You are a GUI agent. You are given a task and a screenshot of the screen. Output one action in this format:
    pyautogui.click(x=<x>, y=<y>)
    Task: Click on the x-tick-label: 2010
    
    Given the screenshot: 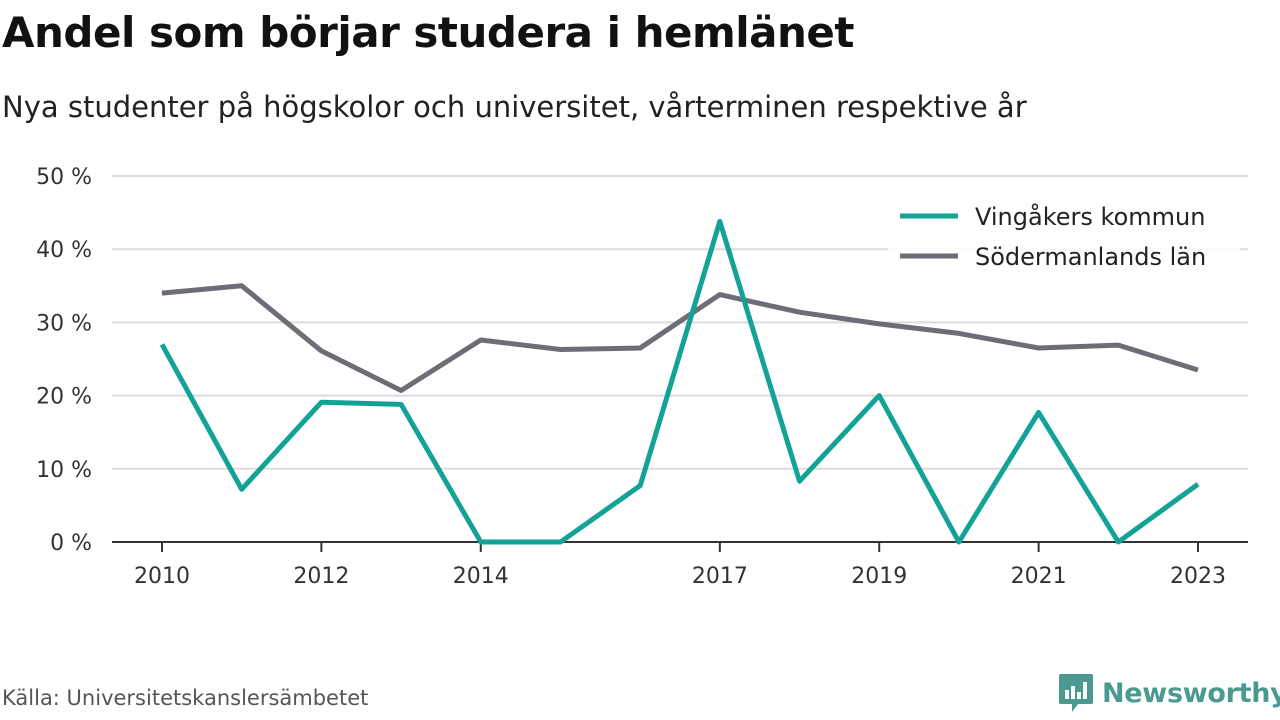 What is the action you would take?
    pyautogui.click(x=162, y=576)
    